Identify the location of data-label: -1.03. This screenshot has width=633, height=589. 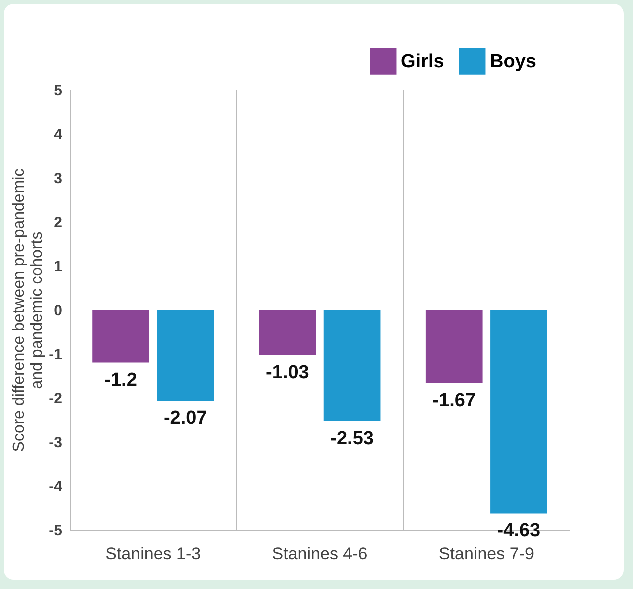
(288, 373).